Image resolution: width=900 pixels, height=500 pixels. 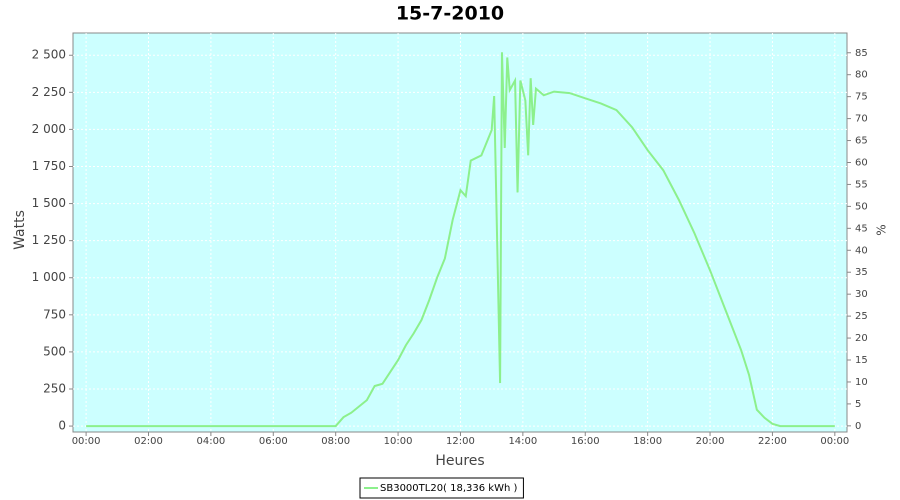 I want to click on y2-tick-label: 5, so click(x=858, y=404).